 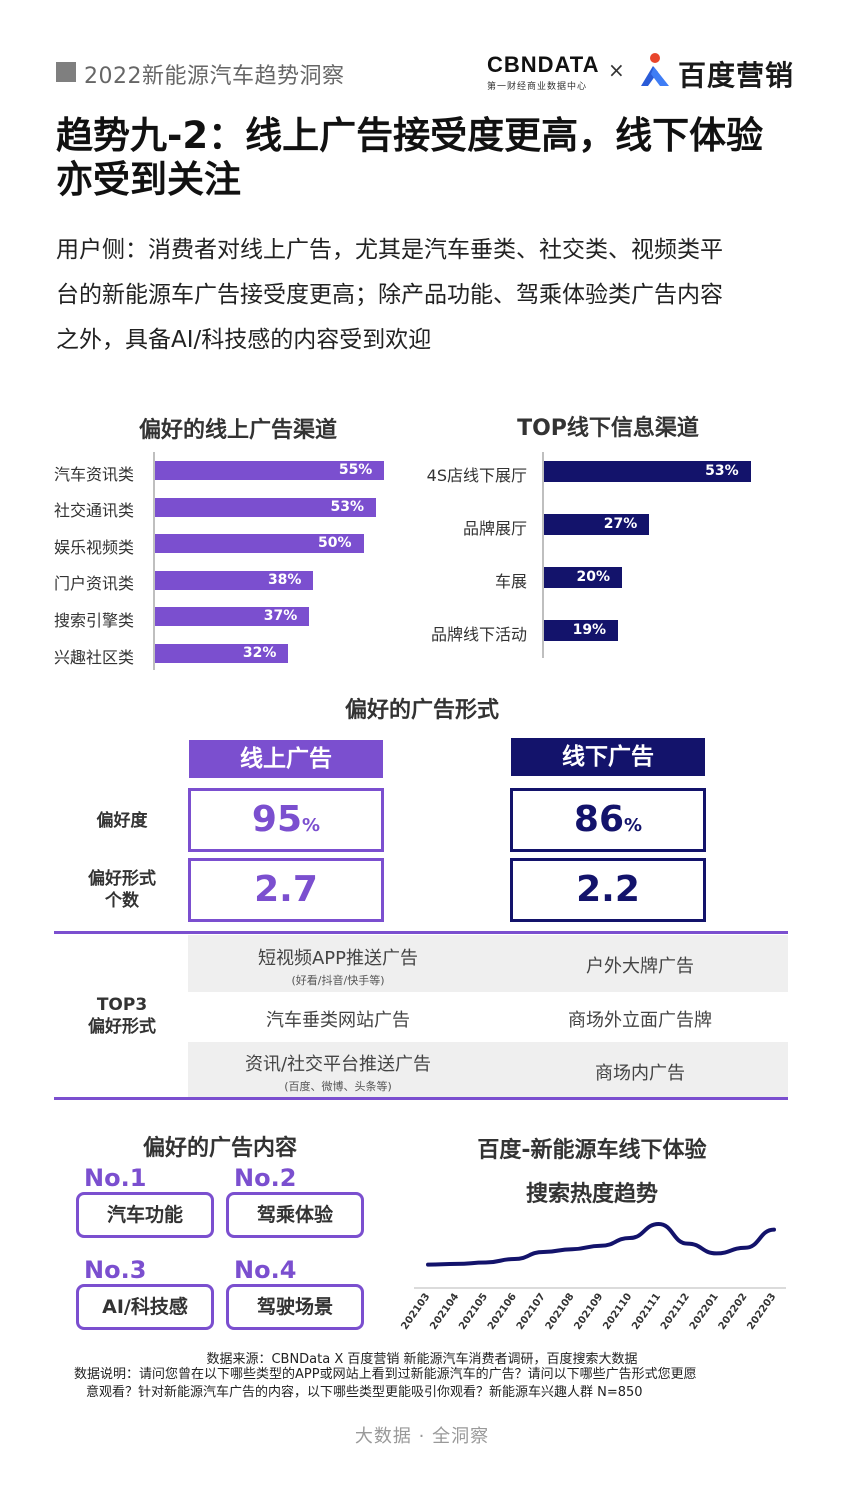 What do you see at coordinates (94, 547) in the screenshot?
I see `online-channel-category-label: 娱乐视频类` at bounding box center [94, 547].